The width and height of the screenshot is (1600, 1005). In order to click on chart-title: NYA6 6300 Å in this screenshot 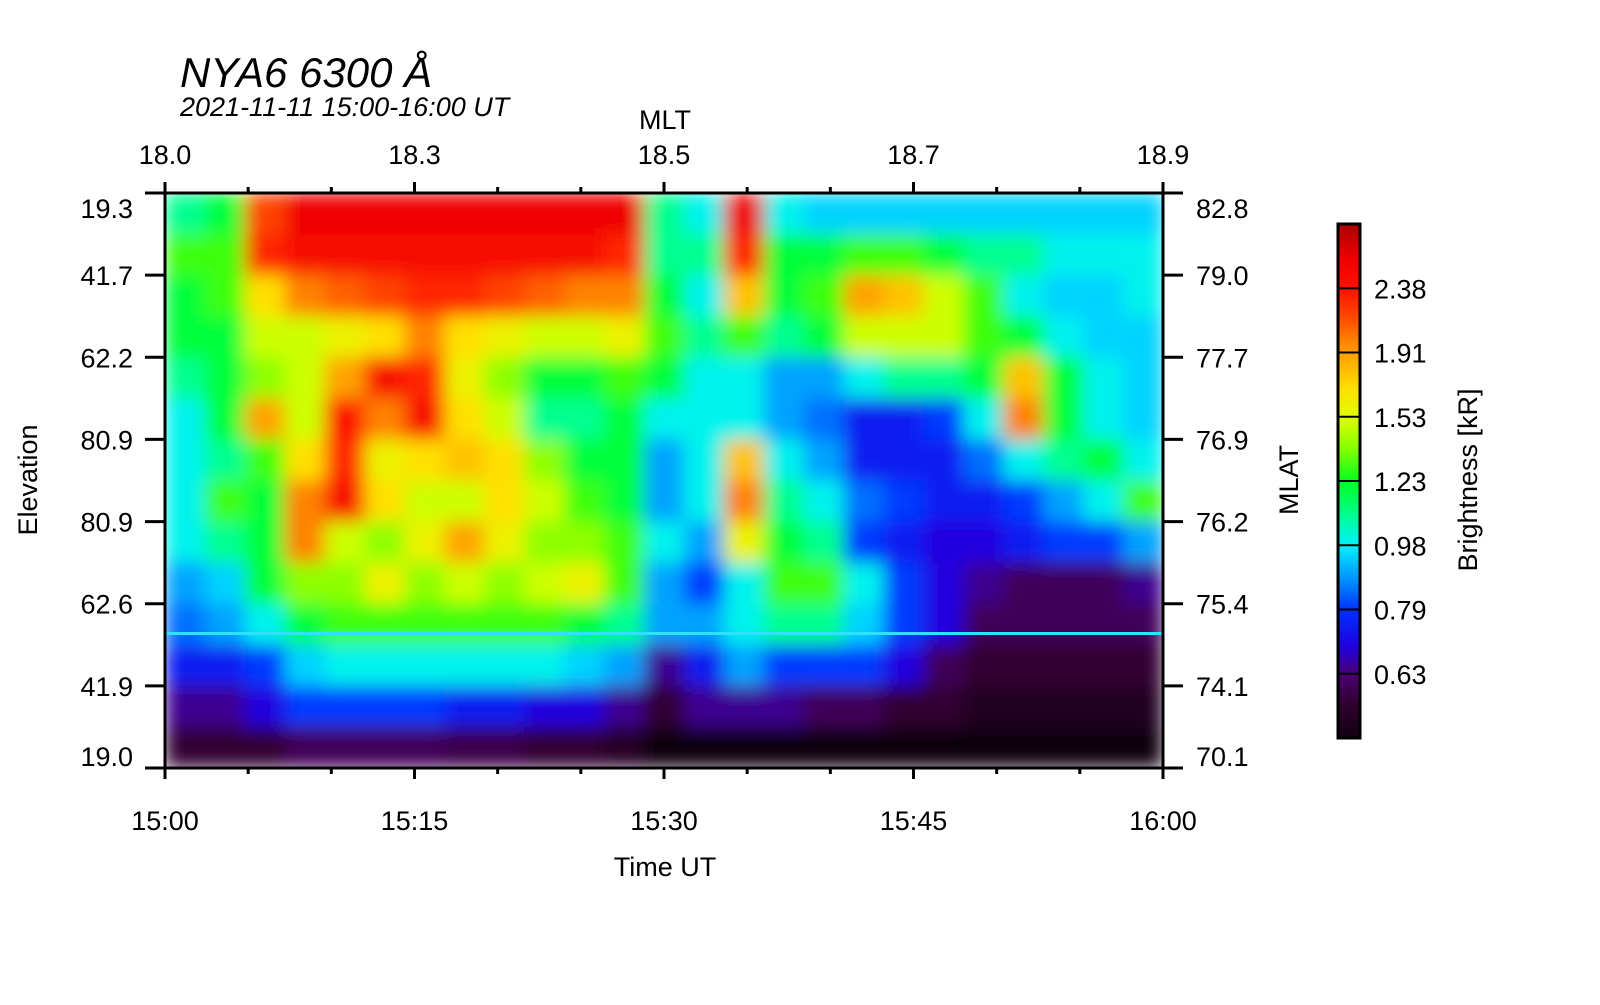, I will do `click(306, 72)`.